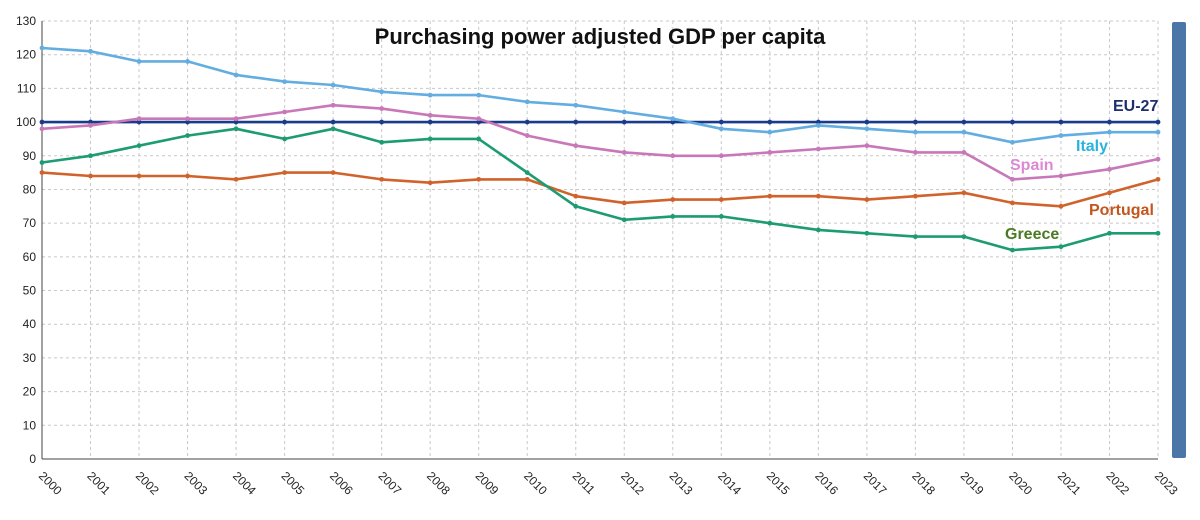  Describe the element at coordinates (30, 156) in the screenshot. I see `y-tick-label: 90` at that location.